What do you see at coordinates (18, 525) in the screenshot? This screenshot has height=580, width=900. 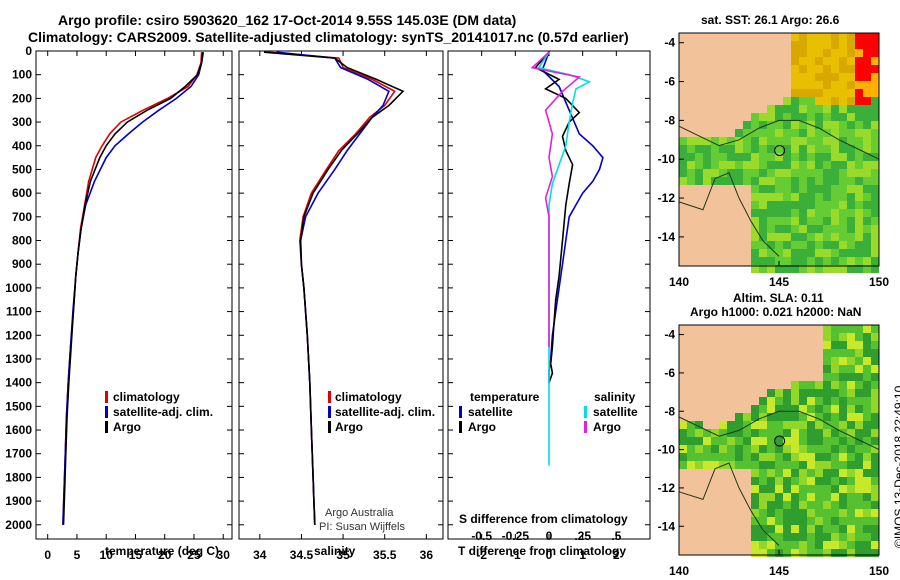 I see `y-tick-label: 2000` at bounding box center [18, 525].